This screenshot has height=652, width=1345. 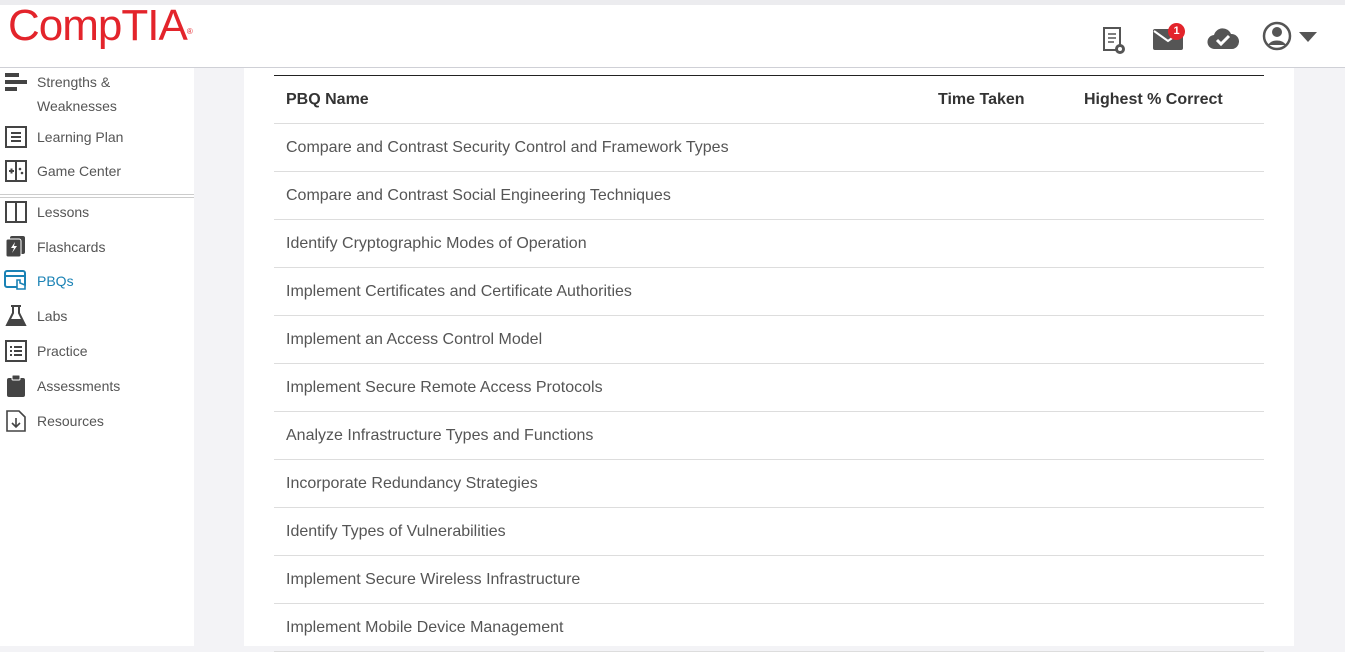 What do you see at coordinates (600, 579) in the screenshot?
I see `pbq-name: Implement Secure Wireless Infrastructure` at bounding box center [600, 579].